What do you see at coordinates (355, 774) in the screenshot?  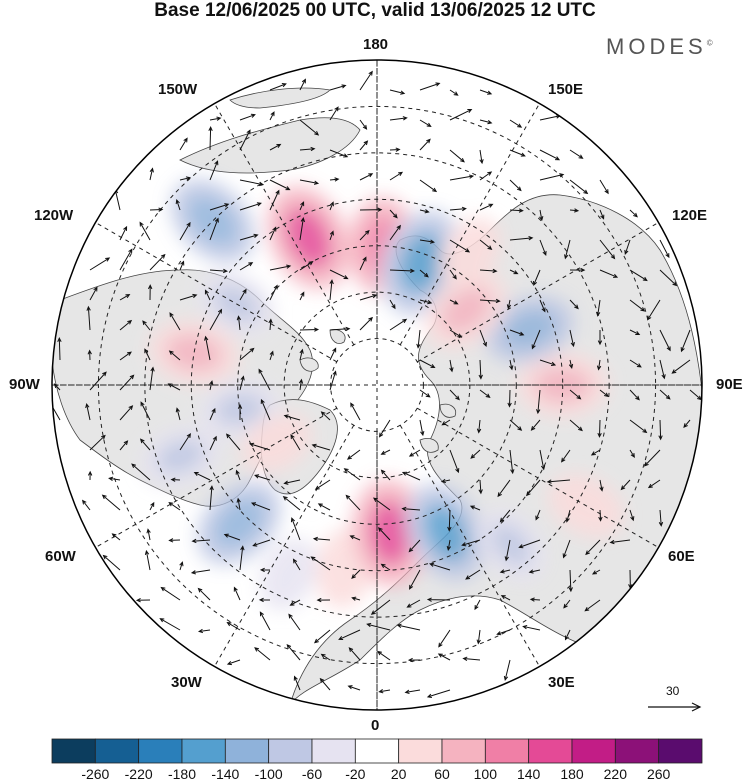 I see `colorbar-tick-label: -20` at bounding box center [355, 774].